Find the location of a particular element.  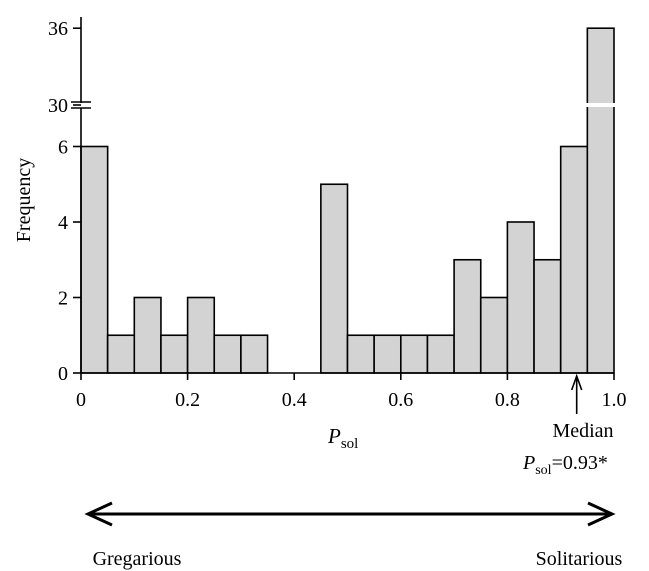

y-tick-label: 0 is located at coordinates (63, 374).